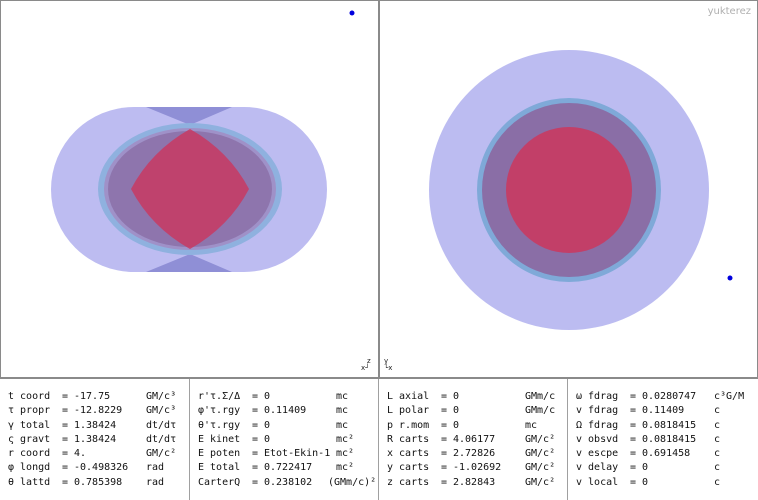 This screenshot has width=758, height=500. Describe the element at coordinates (729, 11) in the screenshot. I see `watermark-label: yukterez` at that location.